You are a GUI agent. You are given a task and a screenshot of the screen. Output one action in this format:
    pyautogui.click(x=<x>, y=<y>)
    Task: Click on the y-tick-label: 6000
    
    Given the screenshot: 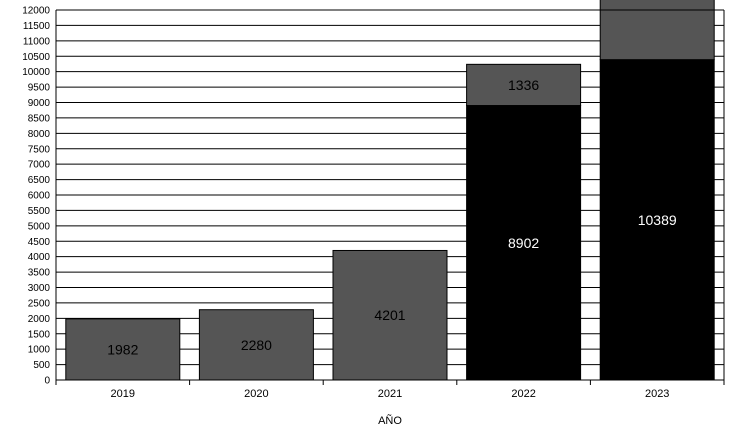 What is the action you would take?
    pyautogui.click(x=39, y=196)
    